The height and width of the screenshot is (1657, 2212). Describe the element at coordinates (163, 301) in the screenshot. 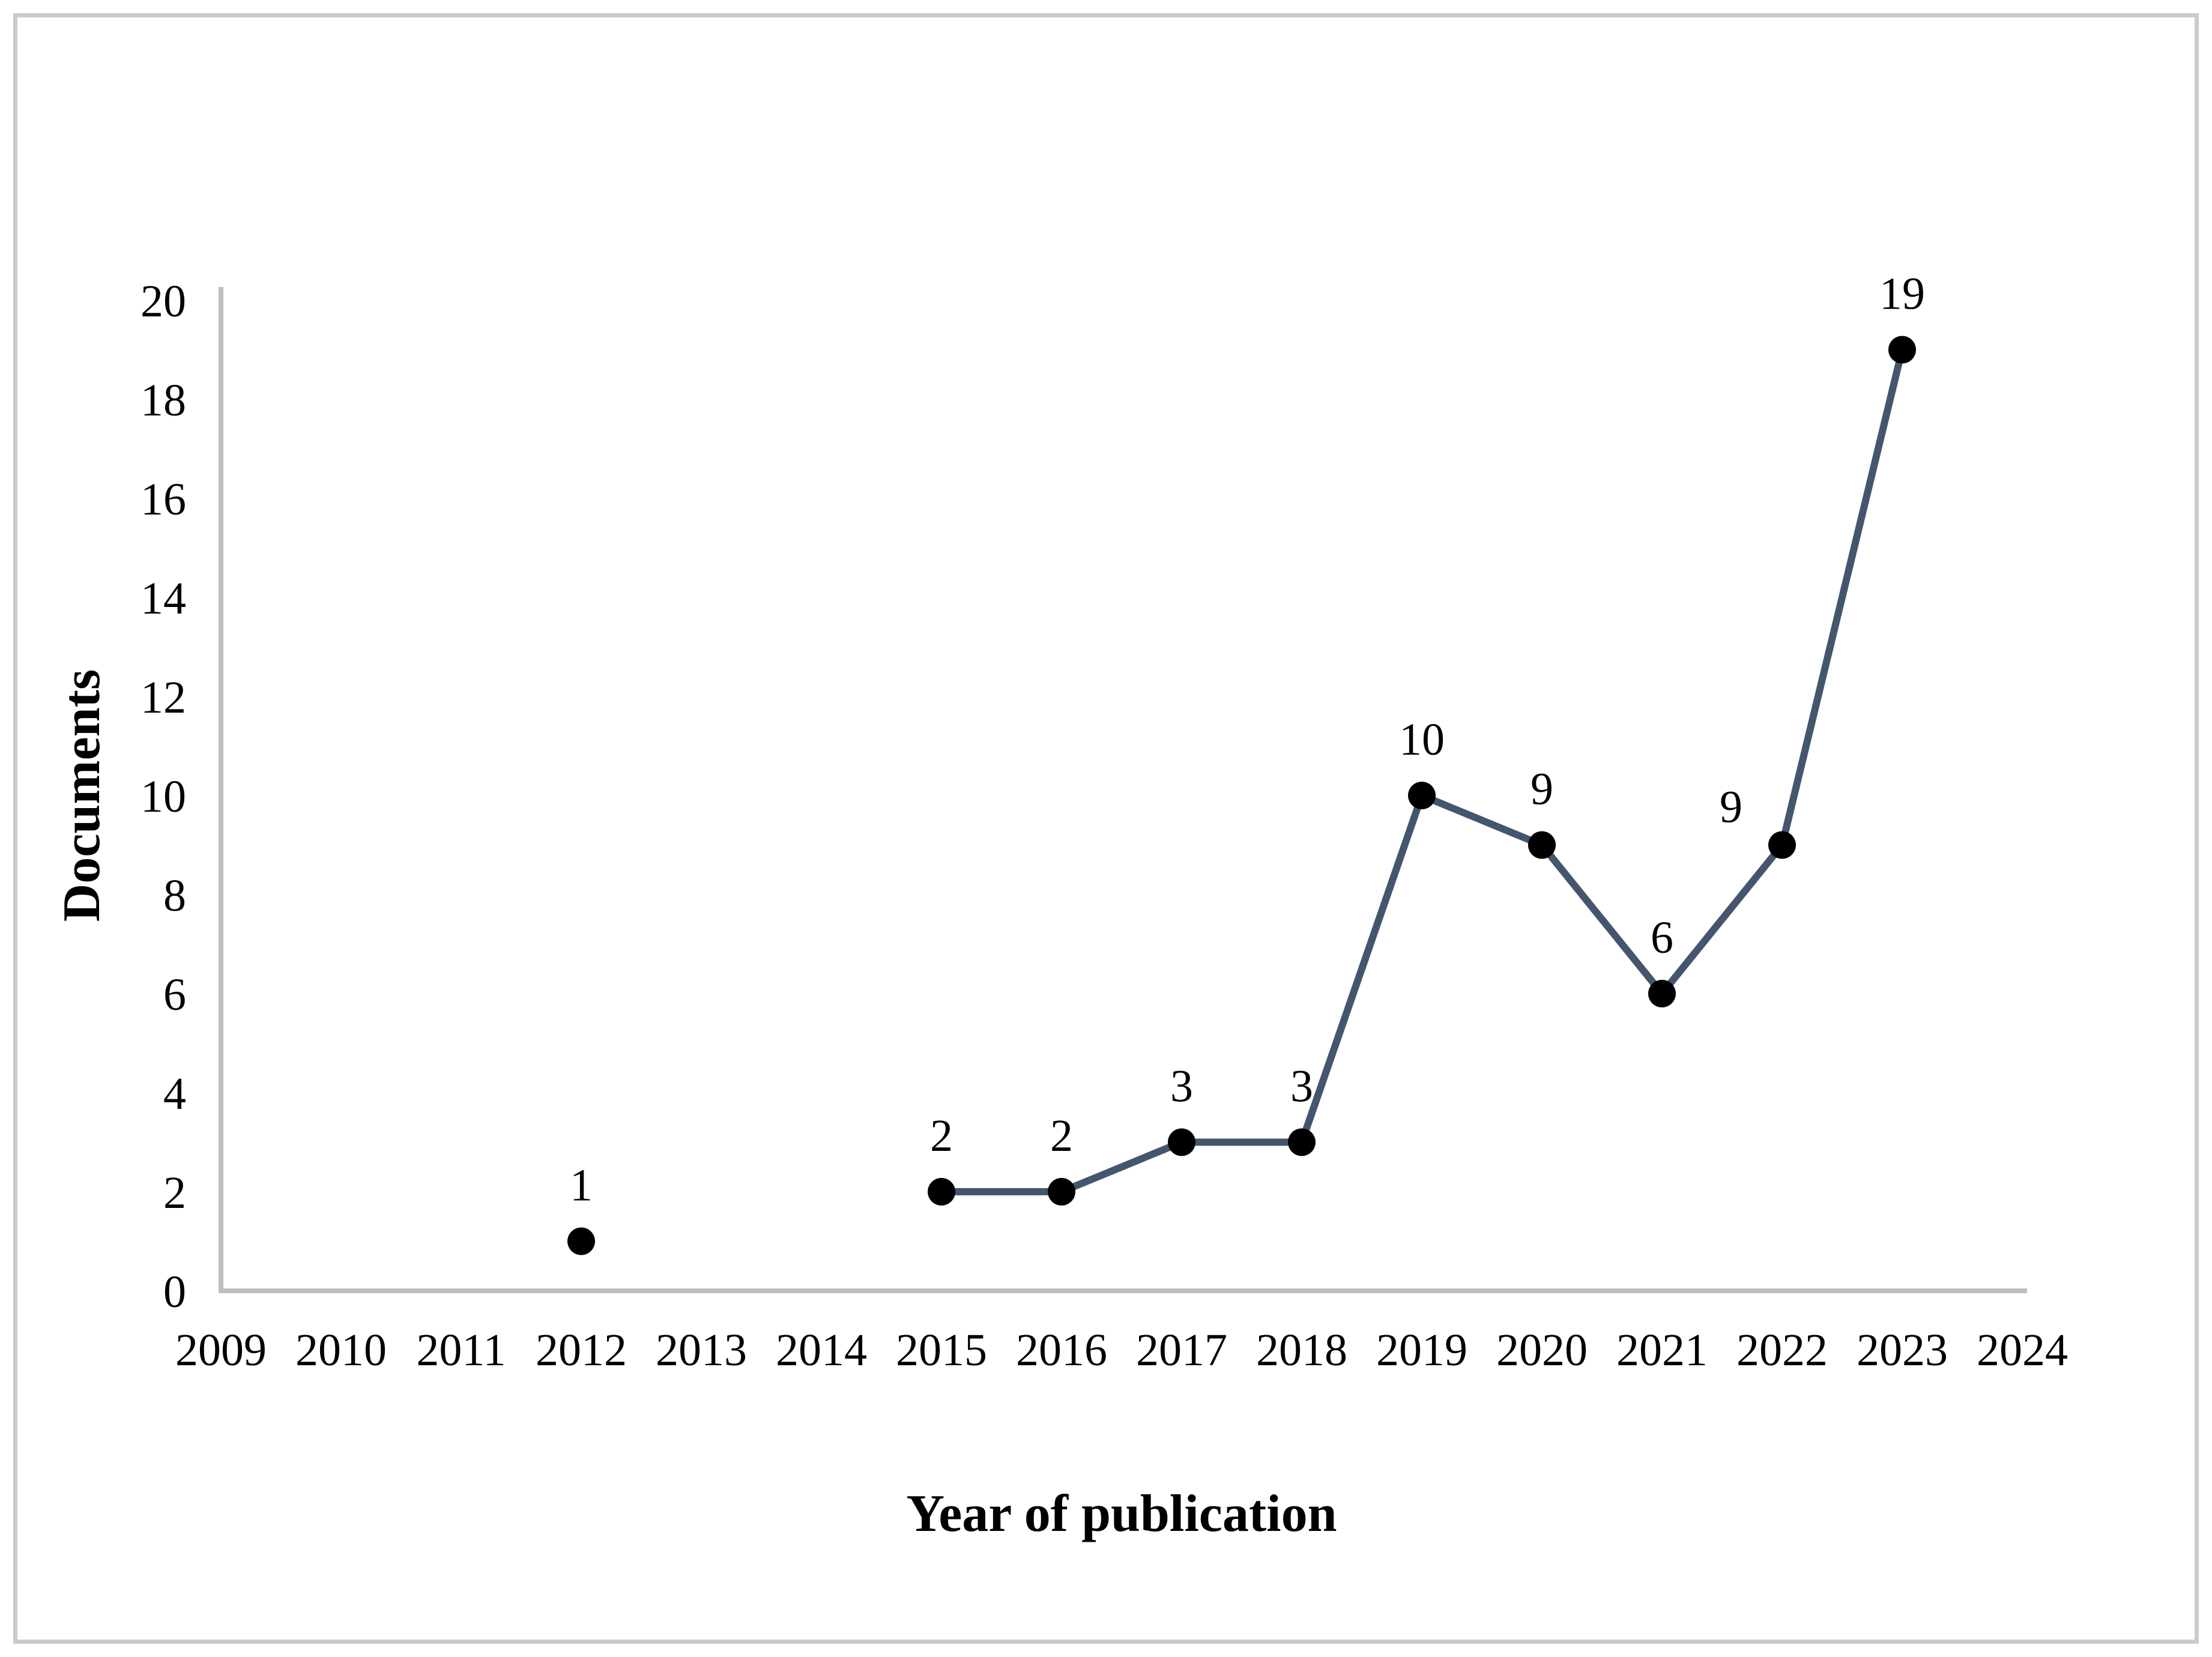

I see `y-tick-label: 20` at that location.